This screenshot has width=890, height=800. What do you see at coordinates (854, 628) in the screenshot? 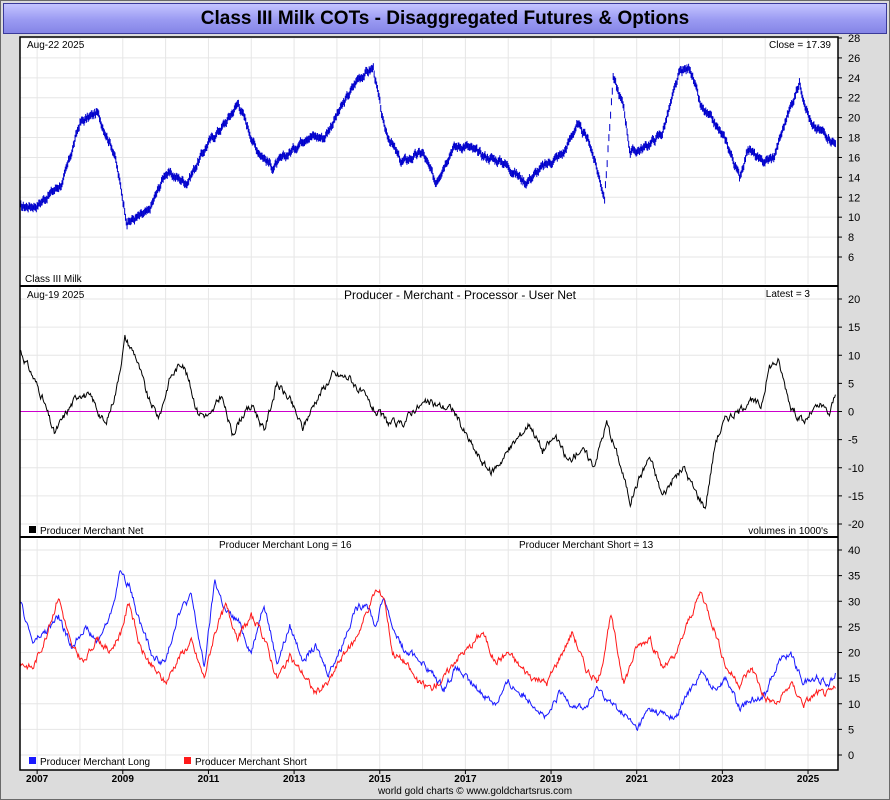
I see `longshort-ytick-label: 25` at bounding box center [854, 628].